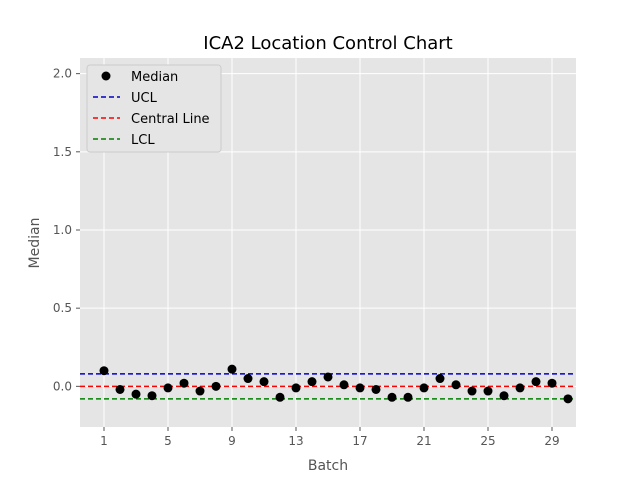 Image resolution: width=640 pixels, height=480 pixels. I want to click on x-tick-label: 29, so click(551, 441).